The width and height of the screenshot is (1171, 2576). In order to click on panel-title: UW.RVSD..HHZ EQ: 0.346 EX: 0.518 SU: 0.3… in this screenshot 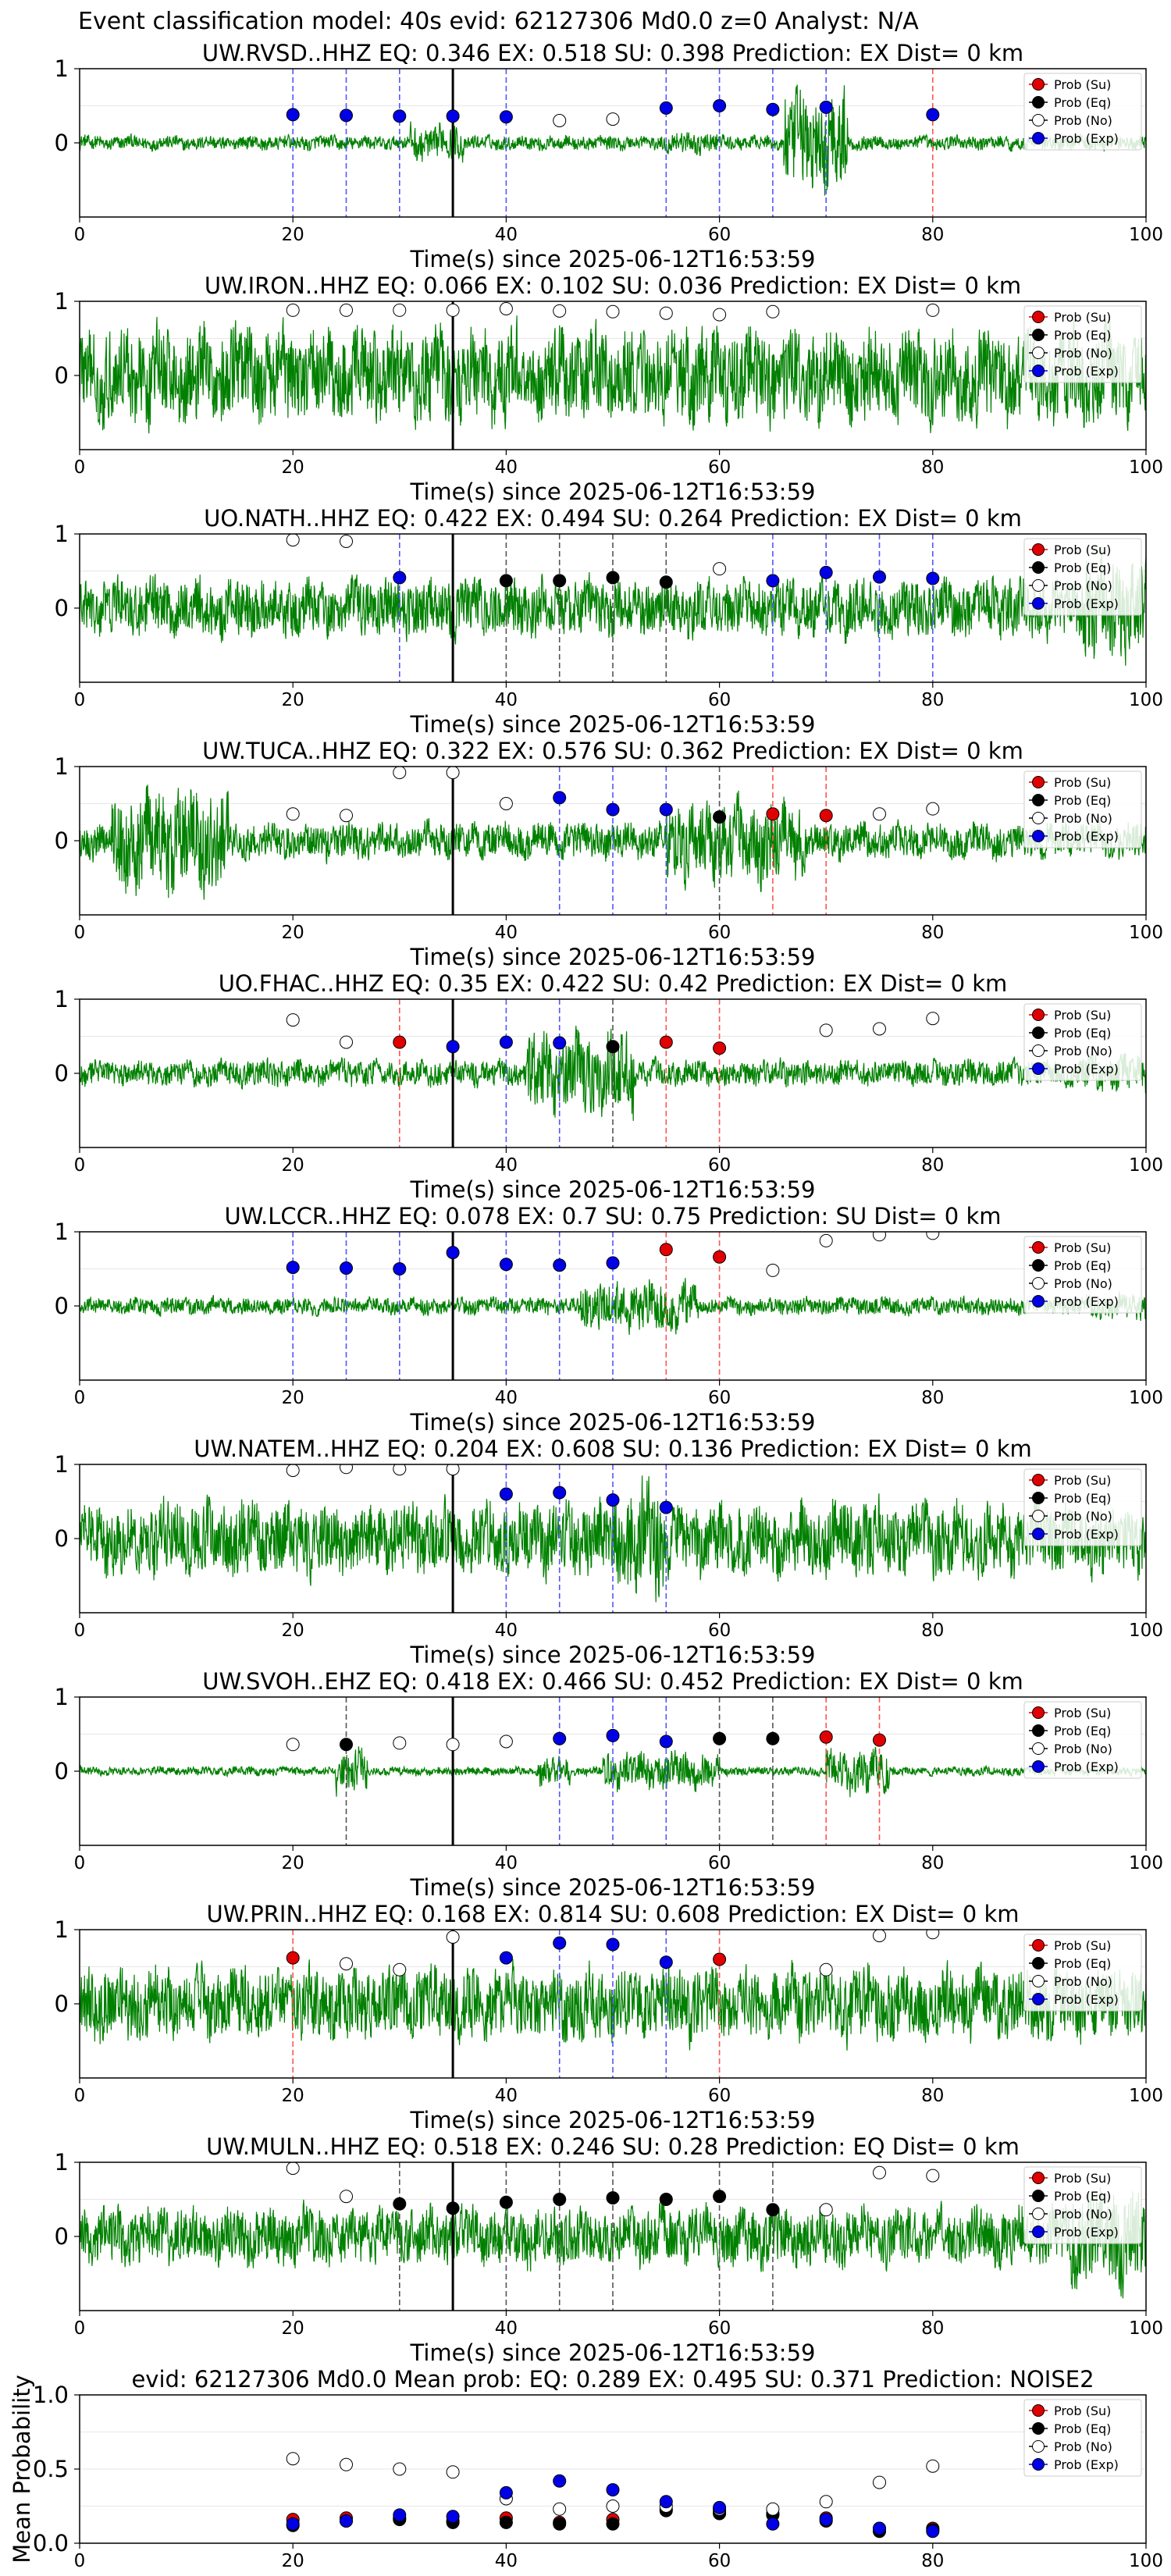, I will do `click(612, 53)`.